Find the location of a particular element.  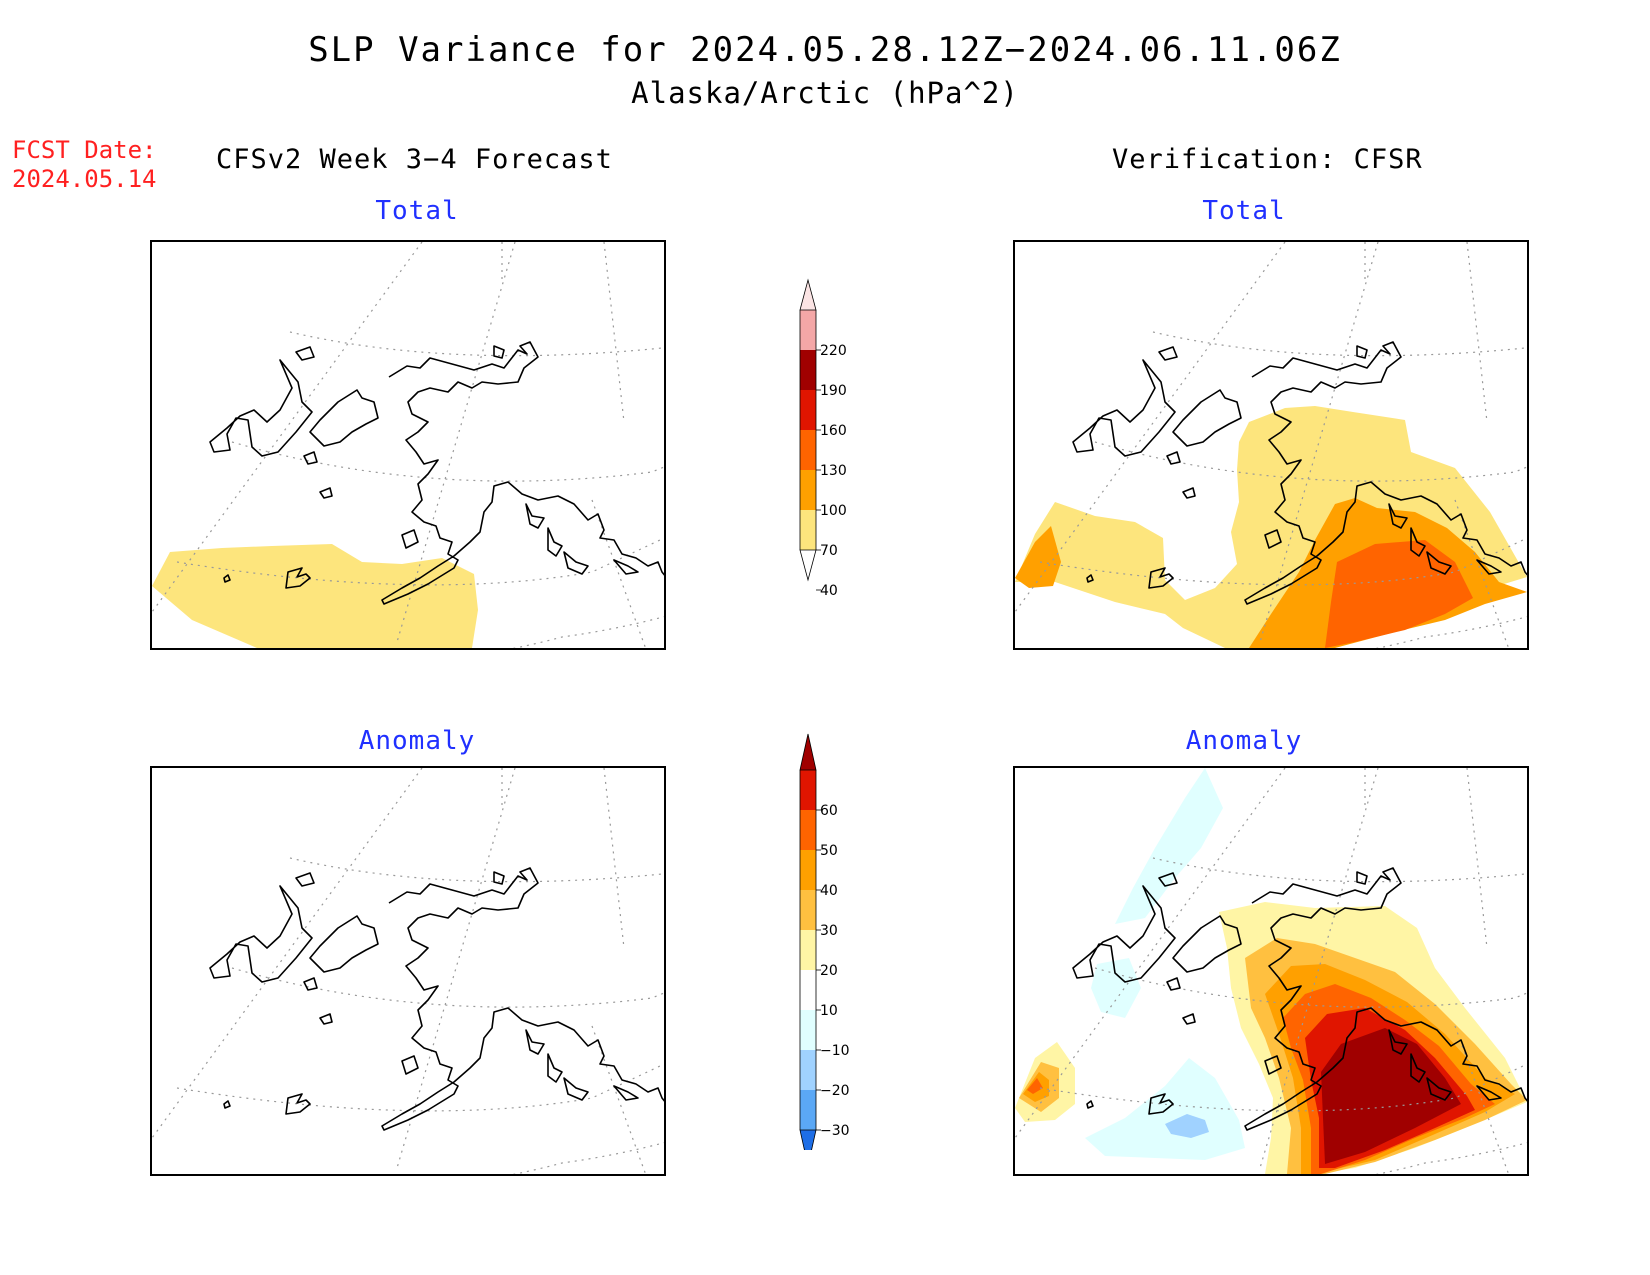

map-verification-anomaly is located at coordinates (1271, 971).